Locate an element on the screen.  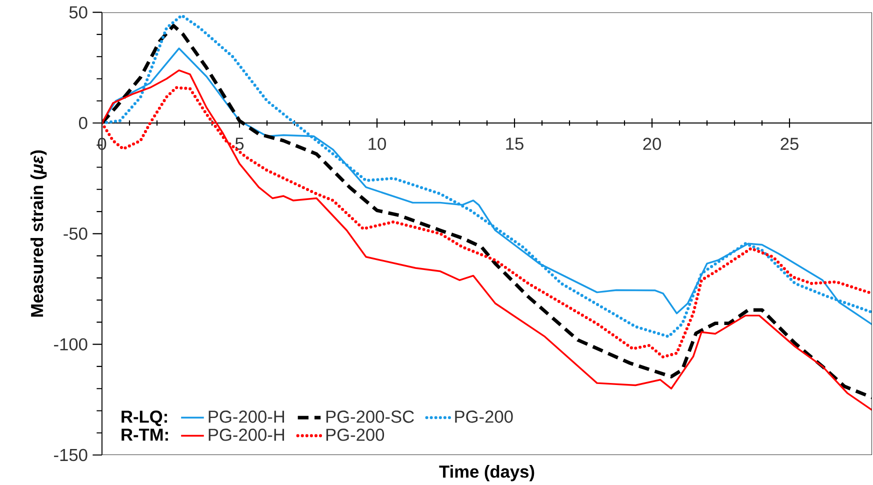
annotation: R-LQ: is located at coordinates (144, 418).